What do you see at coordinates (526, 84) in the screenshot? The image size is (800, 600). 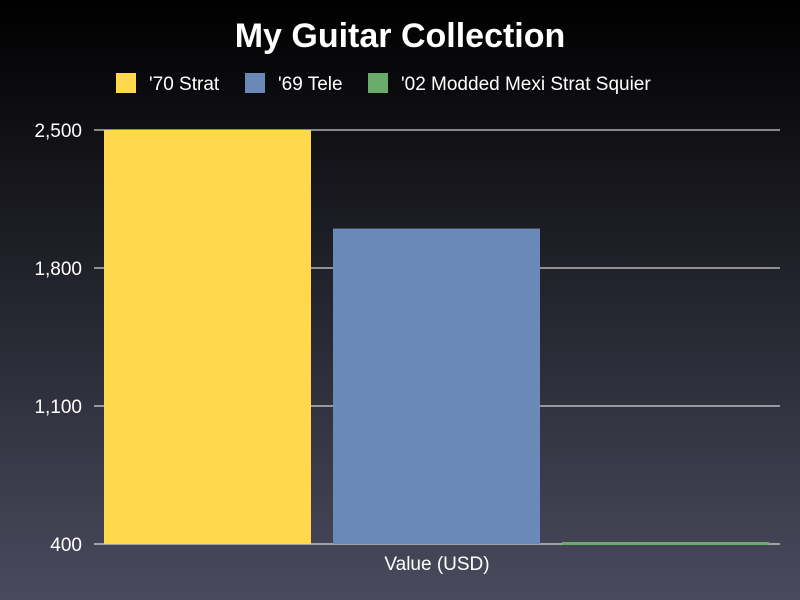 I see `legend-label: '02 Modded Mexi Strat Squier` at bounding box center [526, 84].